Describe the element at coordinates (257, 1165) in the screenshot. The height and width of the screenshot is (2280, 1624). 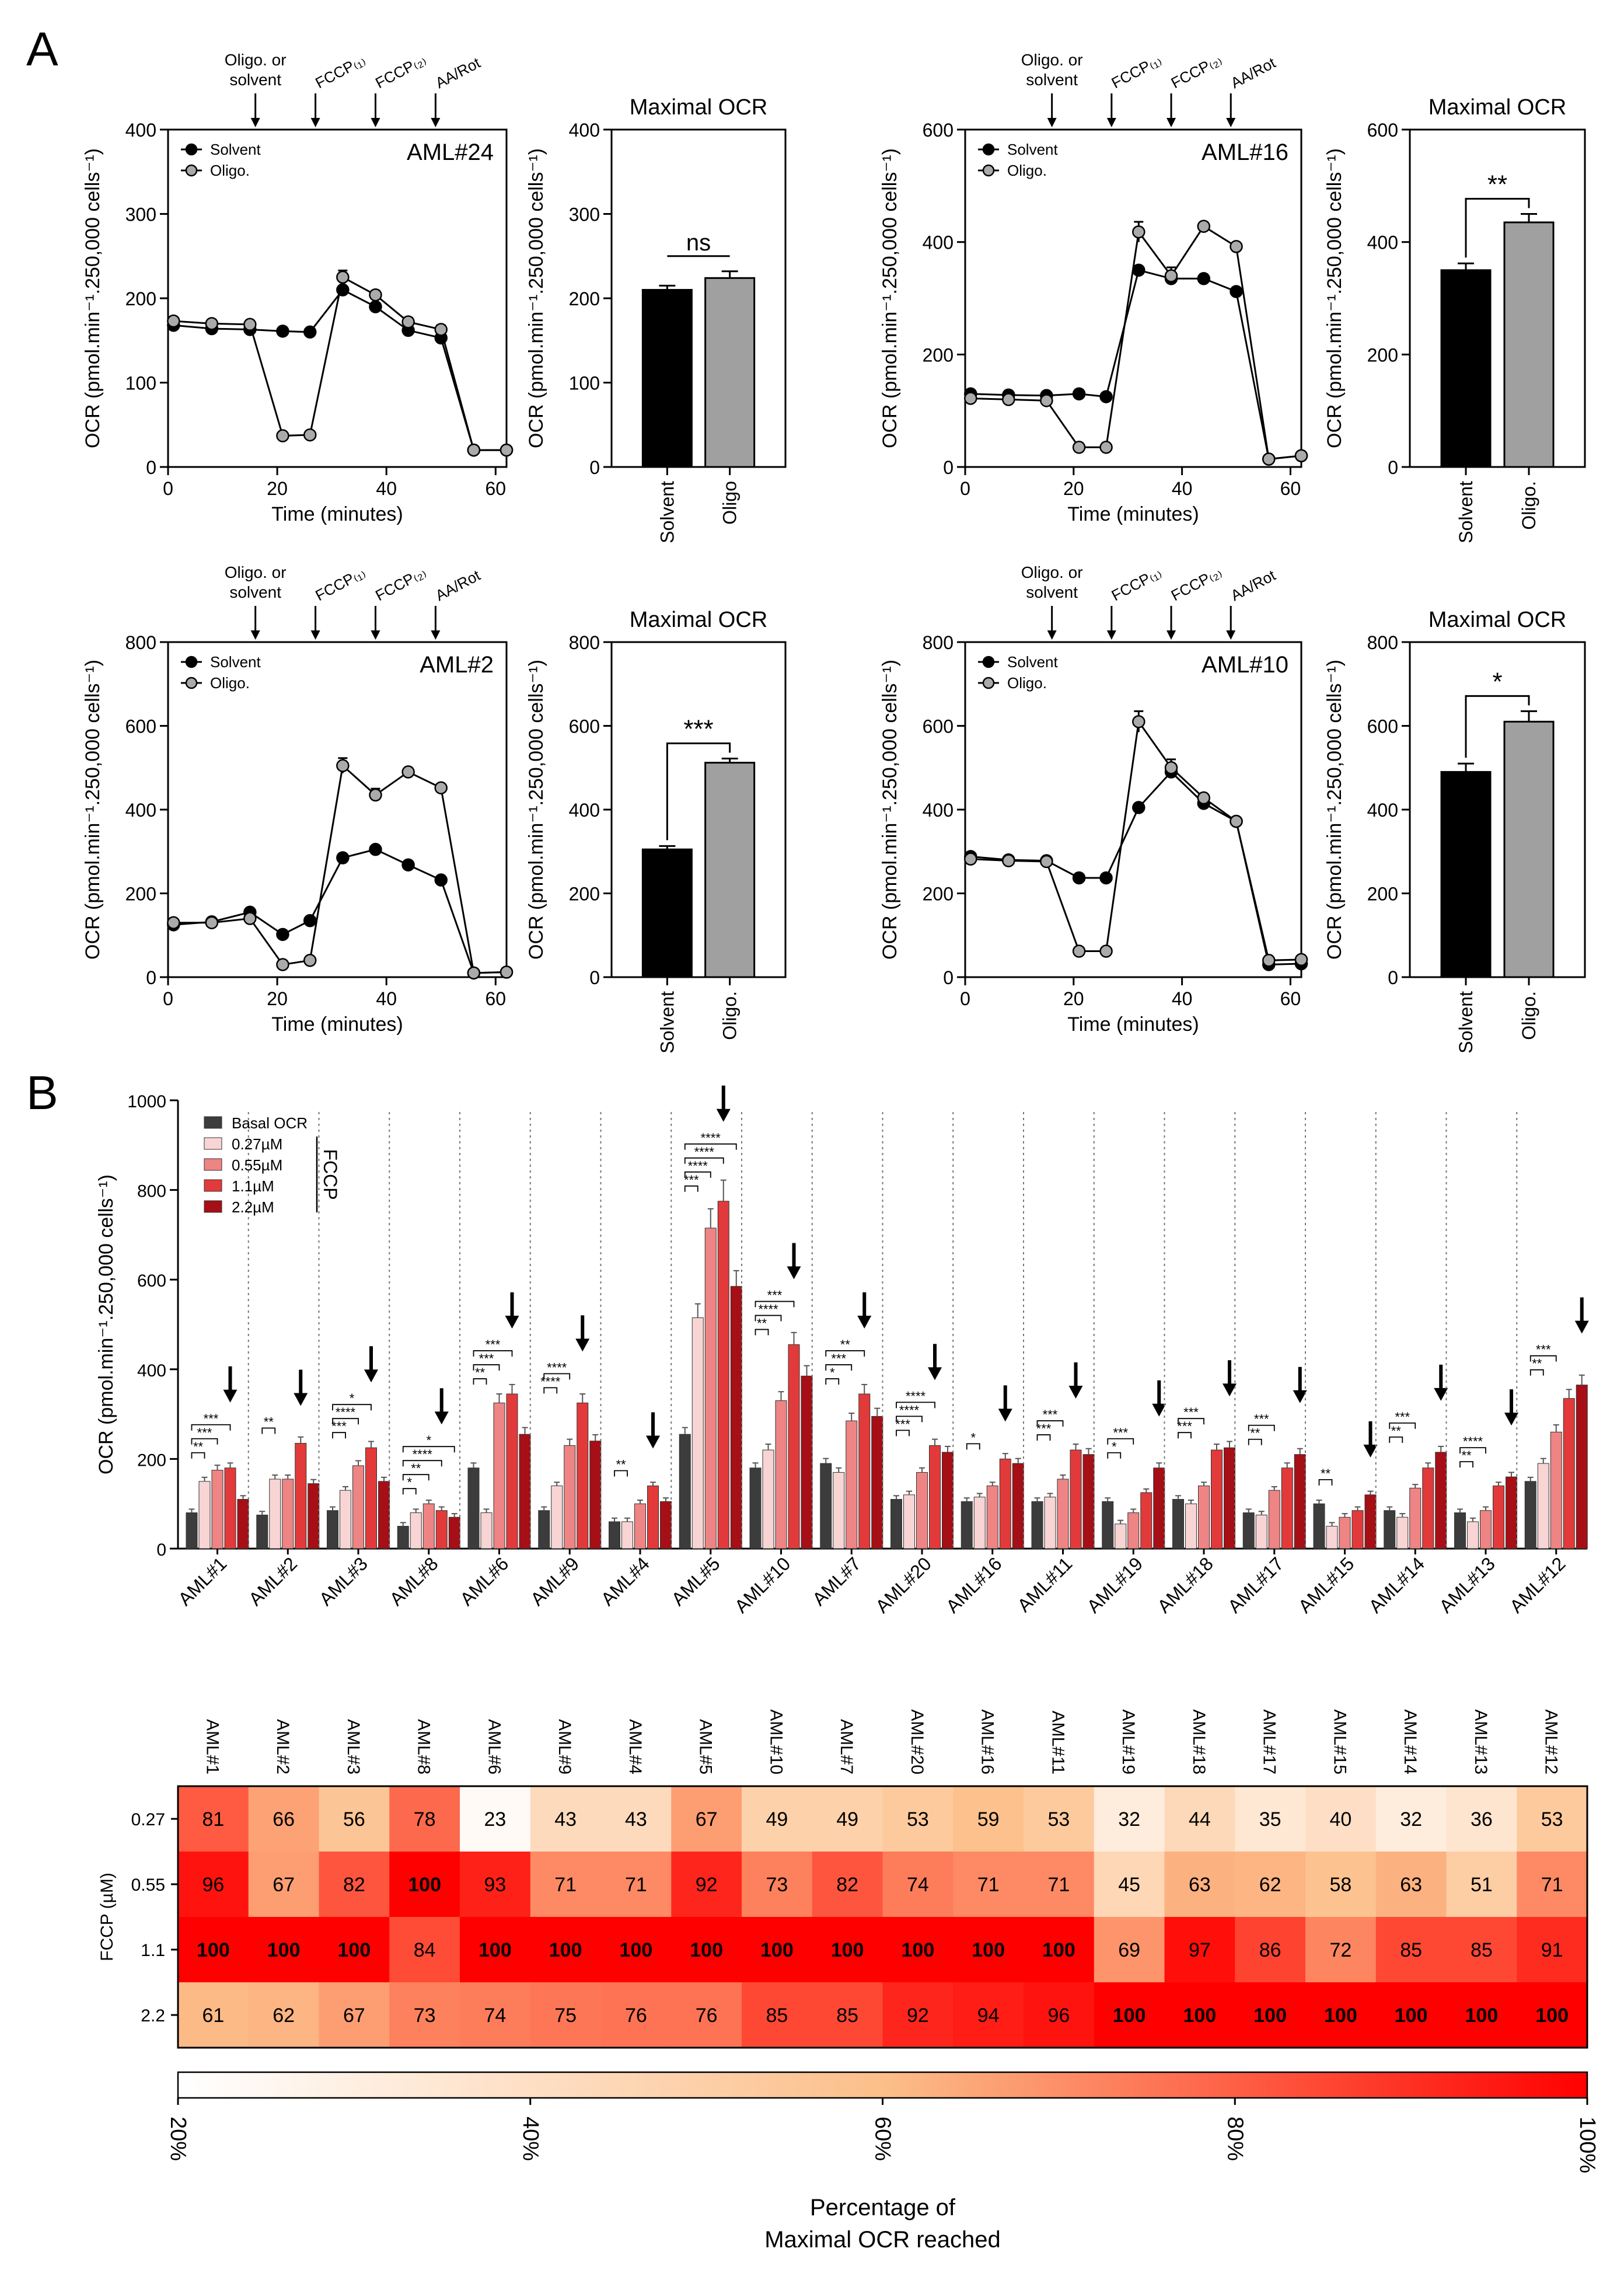
I see `legend-label: 0.55µM` at that location.